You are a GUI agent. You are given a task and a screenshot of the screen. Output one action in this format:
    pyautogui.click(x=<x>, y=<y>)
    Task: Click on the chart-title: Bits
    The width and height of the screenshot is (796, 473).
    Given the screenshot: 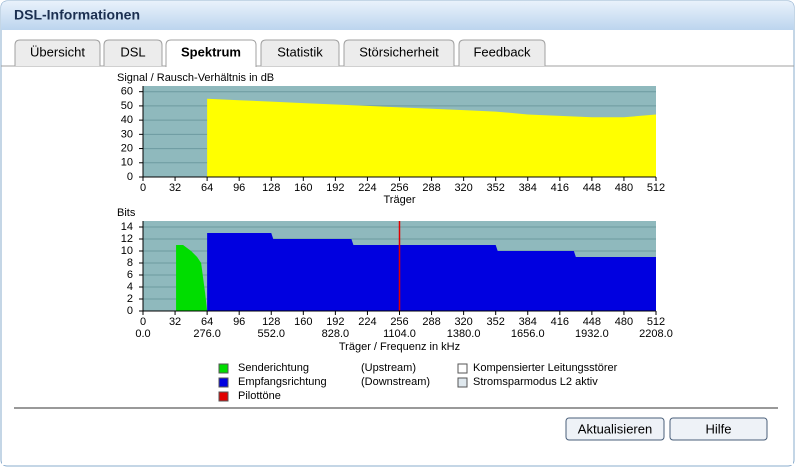 What is the action you would take?
    pyautogui.click(x=126, y=213)
    